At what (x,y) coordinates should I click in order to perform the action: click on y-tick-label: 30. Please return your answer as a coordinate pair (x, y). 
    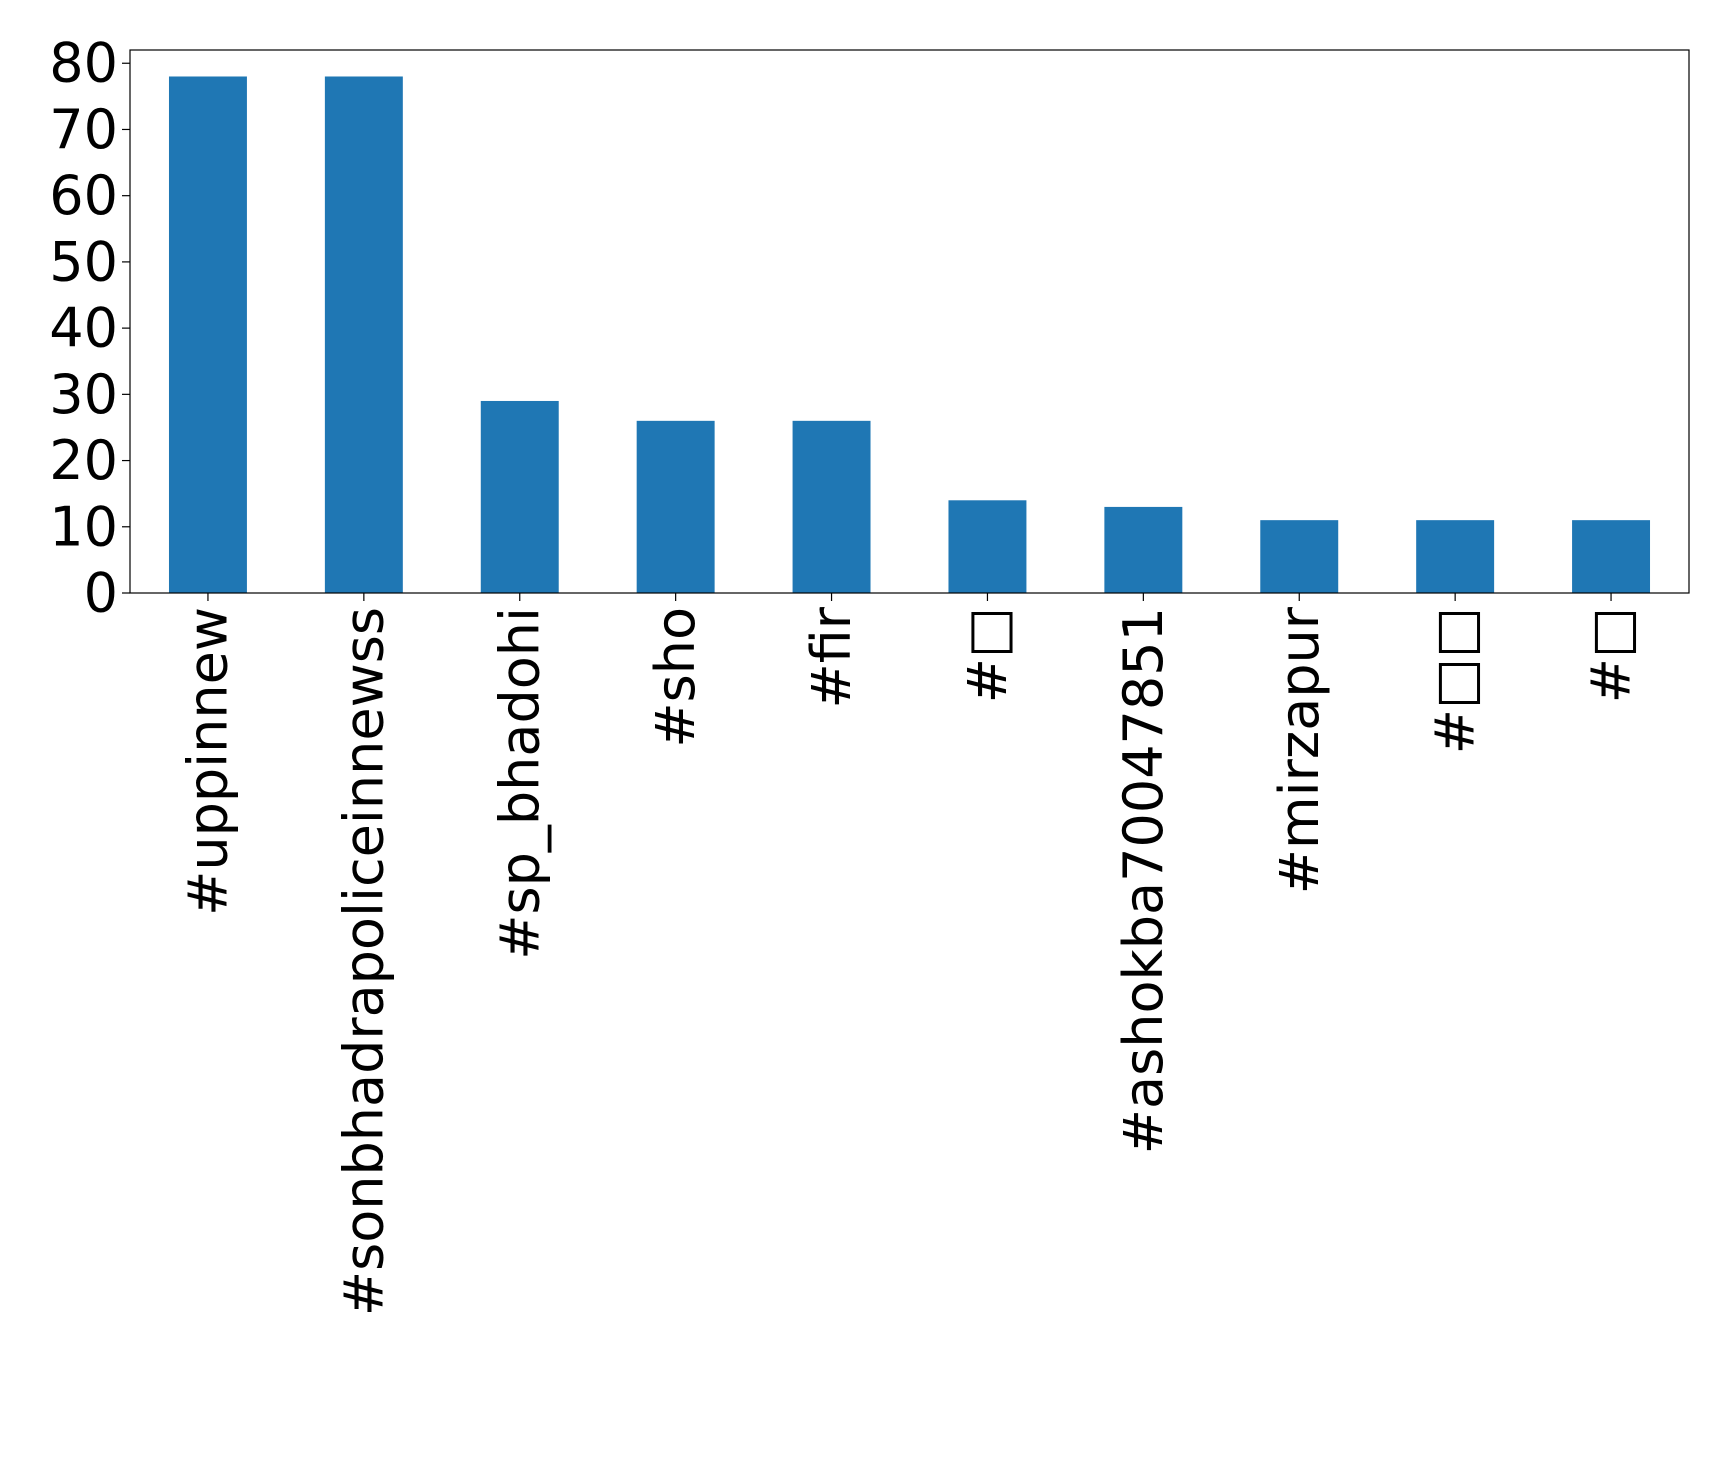
    Looking at the image, I should click on (83, 394).